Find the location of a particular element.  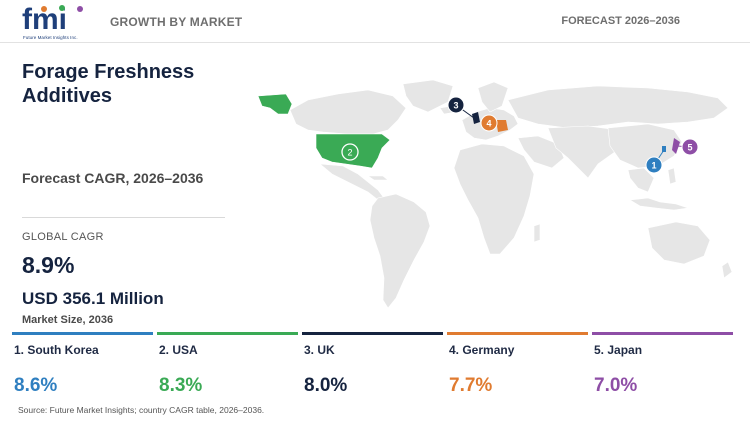

marker-rank-4: 4 is located at coordinates (489, 123).